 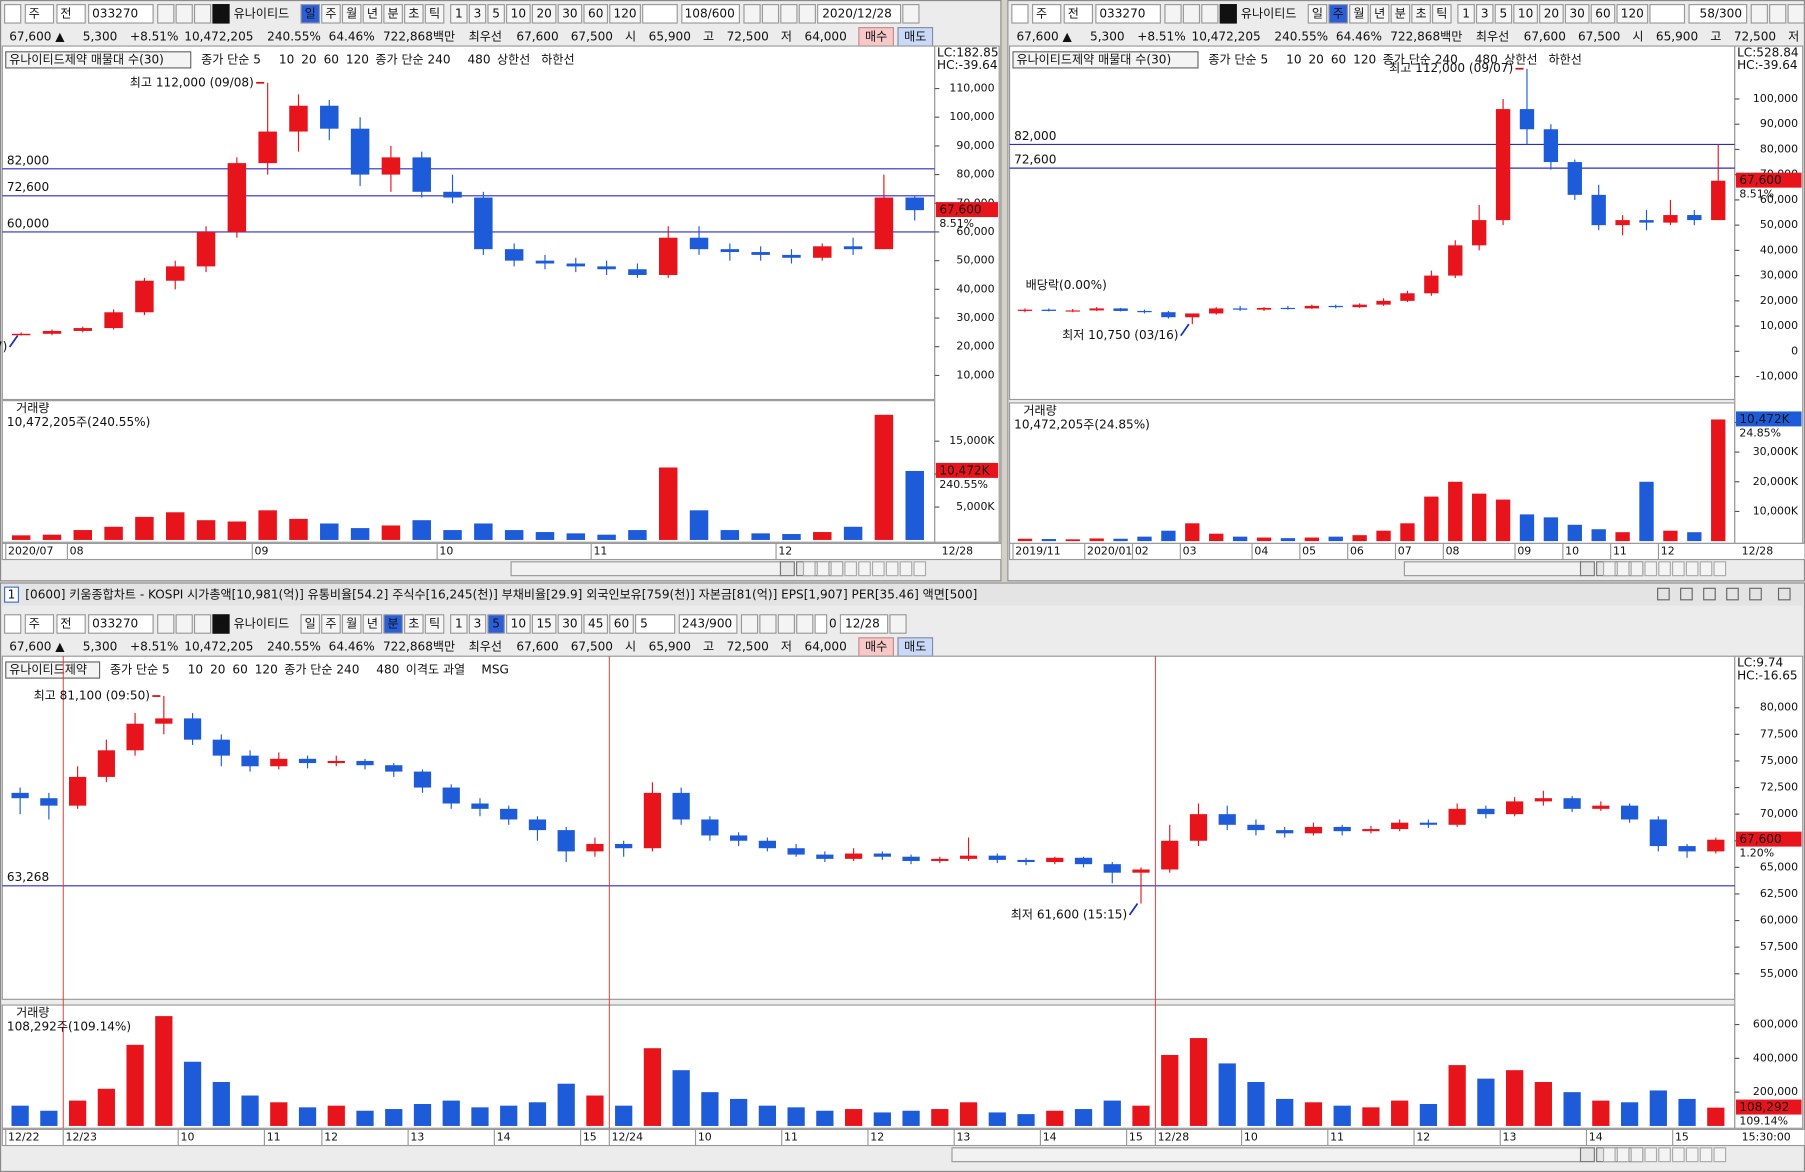 What do you see at coordinates (660, 14) in the screenshot?
I see `blank-input` at bounding box center [660, 14].